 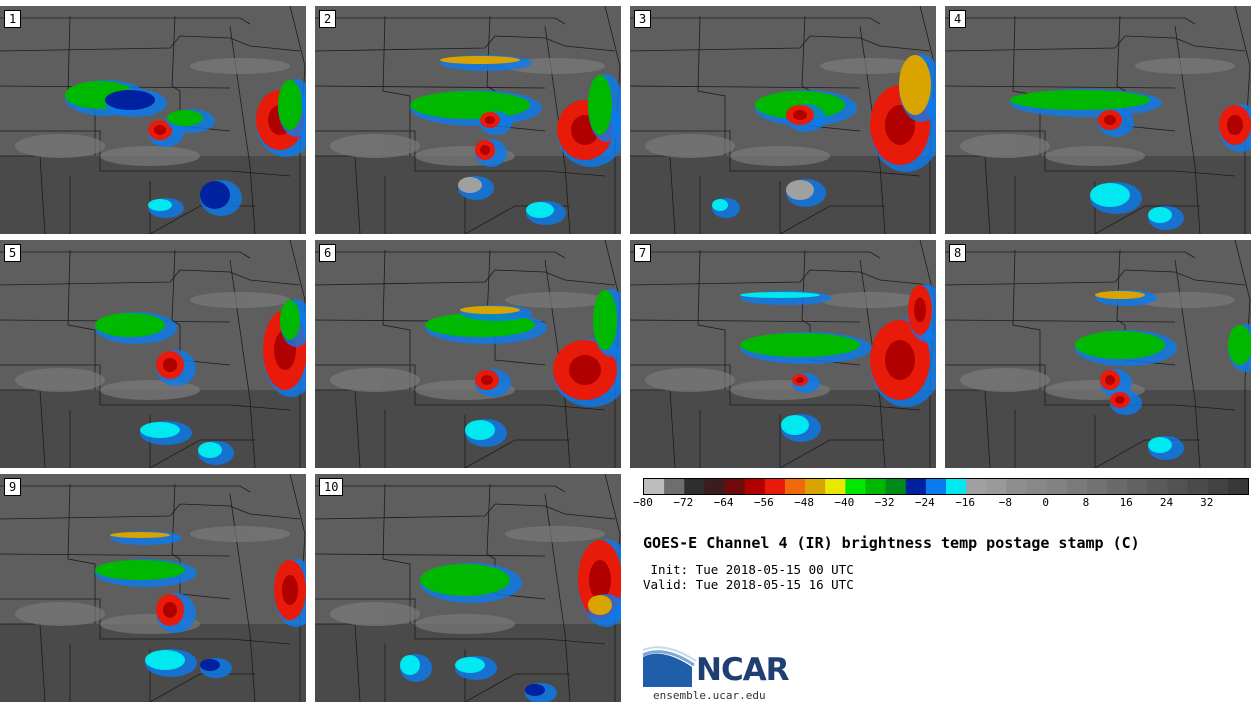 What do you see at coordinates (709, 695) in the screenshot?
I see `logo-url: ensemble.ucar.edu` at bounding box center [709, 695].